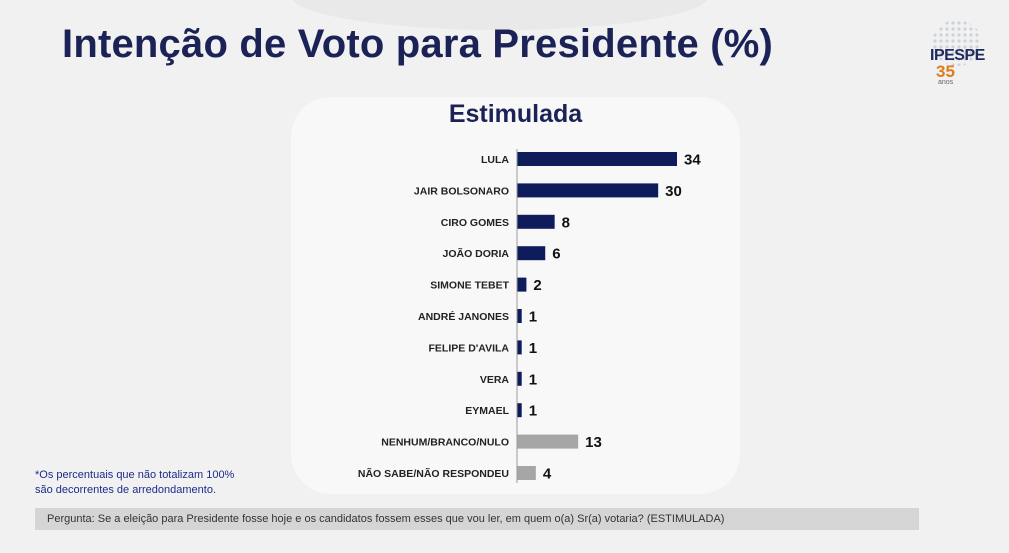 This screenshot has height=553, width=1009. Describe the element at coordinates (433, 473) in the screenshot. I see `category-label: NÃO SABE/NÃO RESPONDEU` at that location.